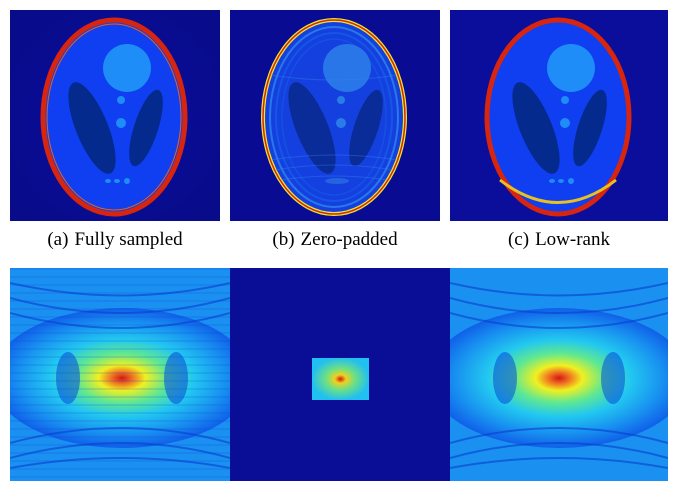 The width and height of the screenshot is (678, 491). Describe the element at coordinates (572, 239) in the screenshot. I see `caption-c-text: Low-rank` at that location.